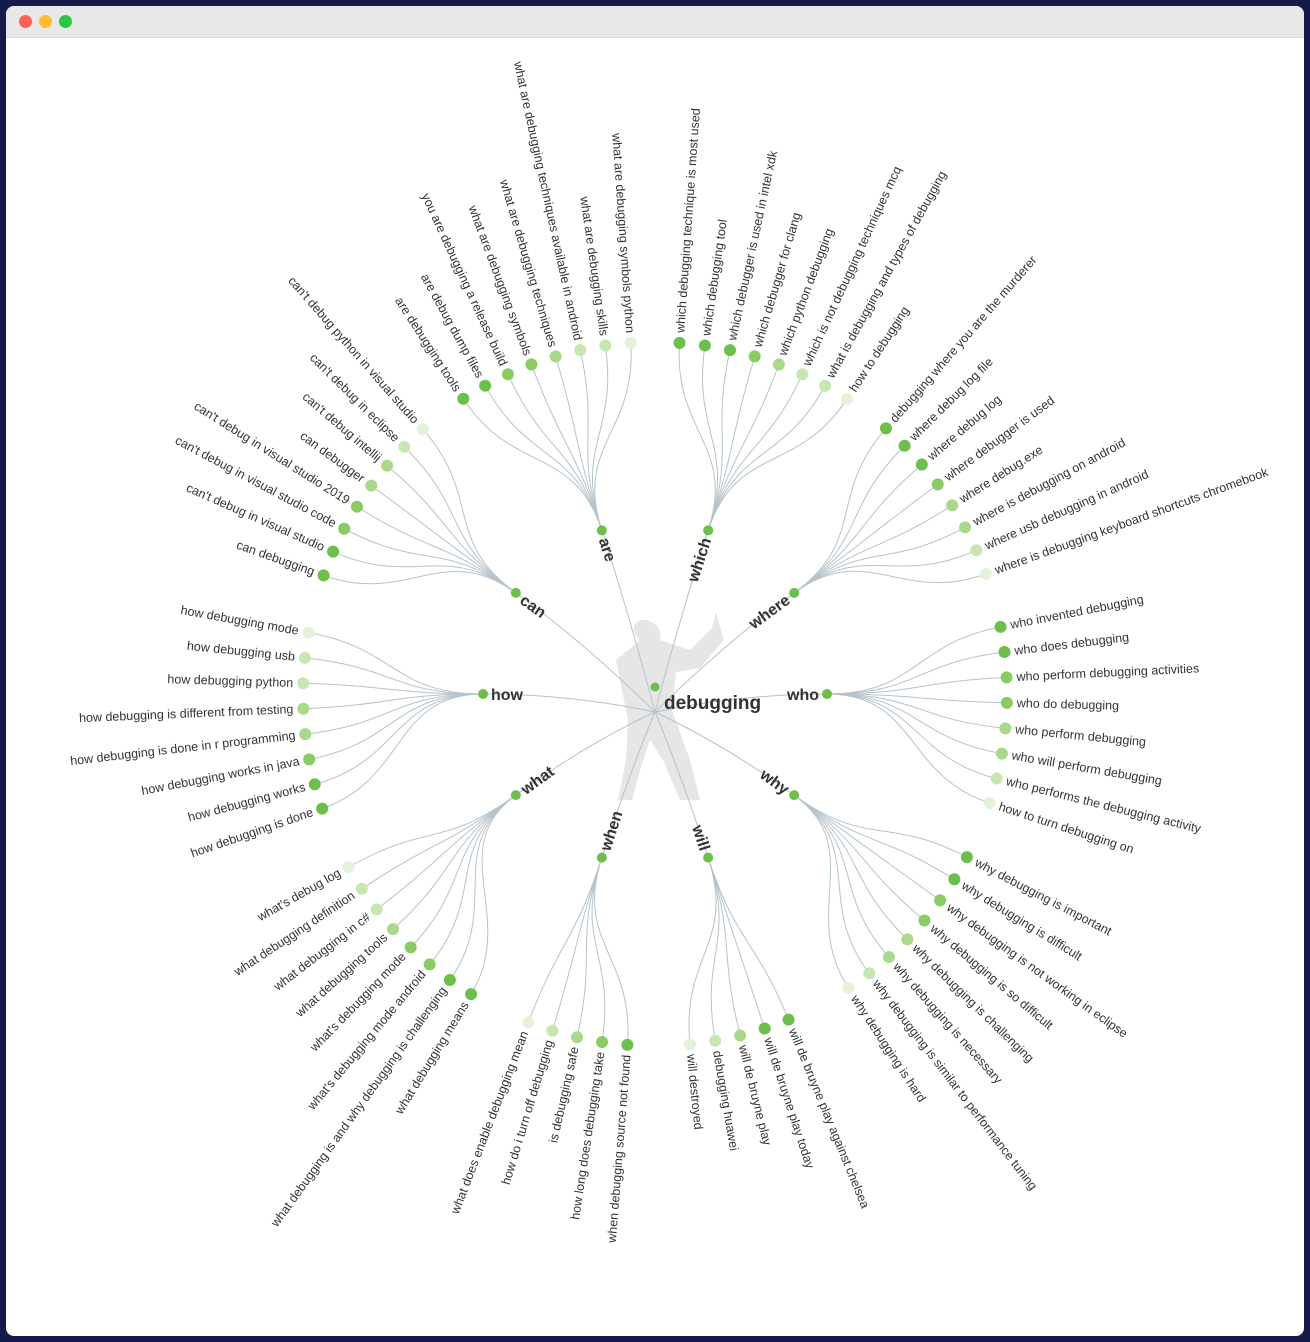  I want to click on minimize-window-button, so click(45, 21).